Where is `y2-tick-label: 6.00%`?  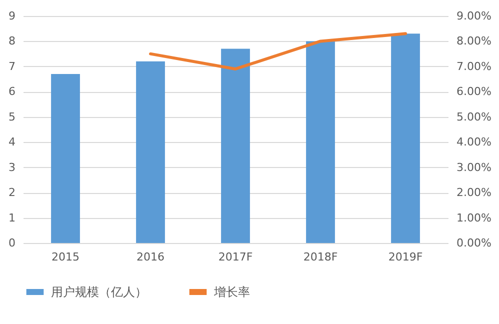 y2-tick-label: 6.00% is located at coordinates (474, 91).